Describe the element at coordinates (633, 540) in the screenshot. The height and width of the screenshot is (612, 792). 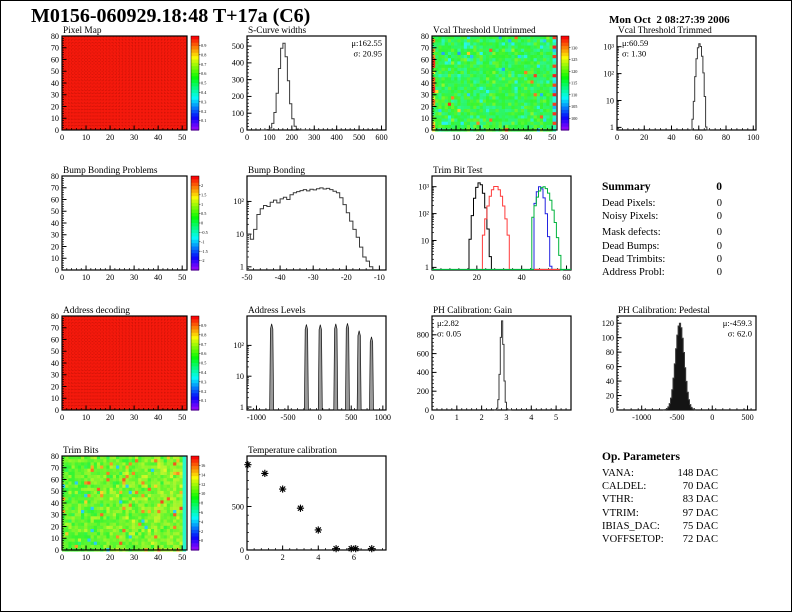
I see `stat-label: VOFFSETOP:` at that location.